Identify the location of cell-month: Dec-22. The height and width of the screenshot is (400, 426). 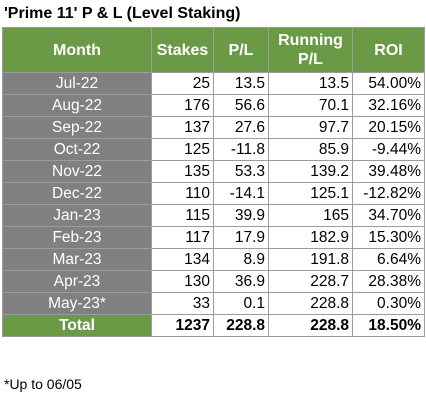
(77, 193).